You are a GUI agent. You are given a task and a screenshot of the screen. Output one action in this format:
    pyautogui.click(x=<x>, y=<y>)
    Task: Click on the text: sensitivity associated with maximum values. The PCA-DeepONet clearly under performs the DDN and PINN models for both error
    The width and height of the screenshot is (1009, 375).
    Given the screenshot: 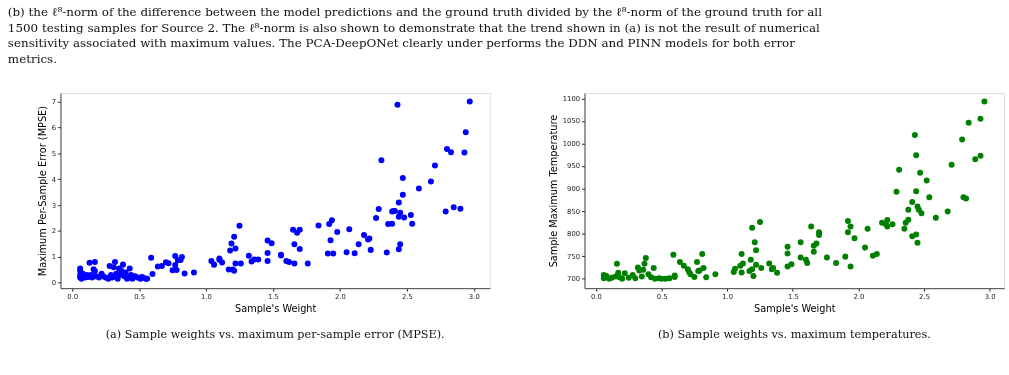 What is the action you would take?
    pyautogui.click(x=401, y=43)
    